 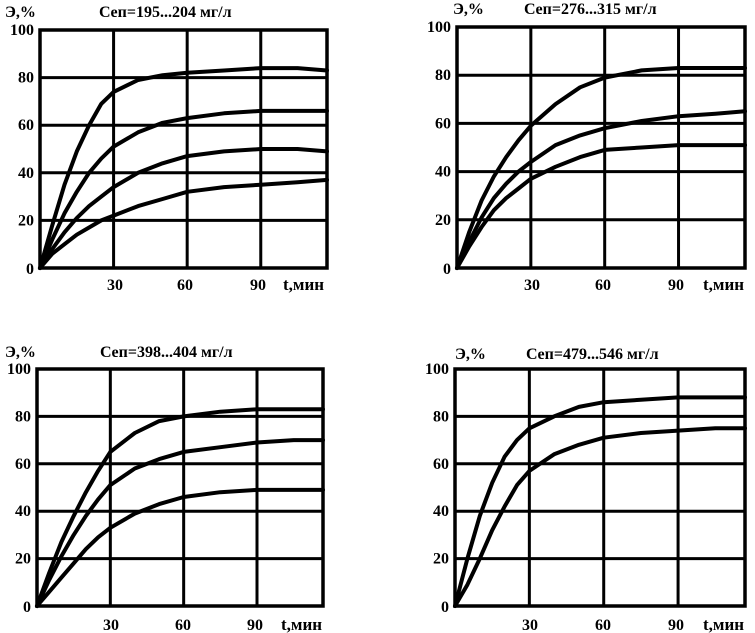 What do you see at coordinates (590, 9) in the screenshot?
I see `chart-title: Cеп=276...315 мг/л` at bounding box center [590, 9].